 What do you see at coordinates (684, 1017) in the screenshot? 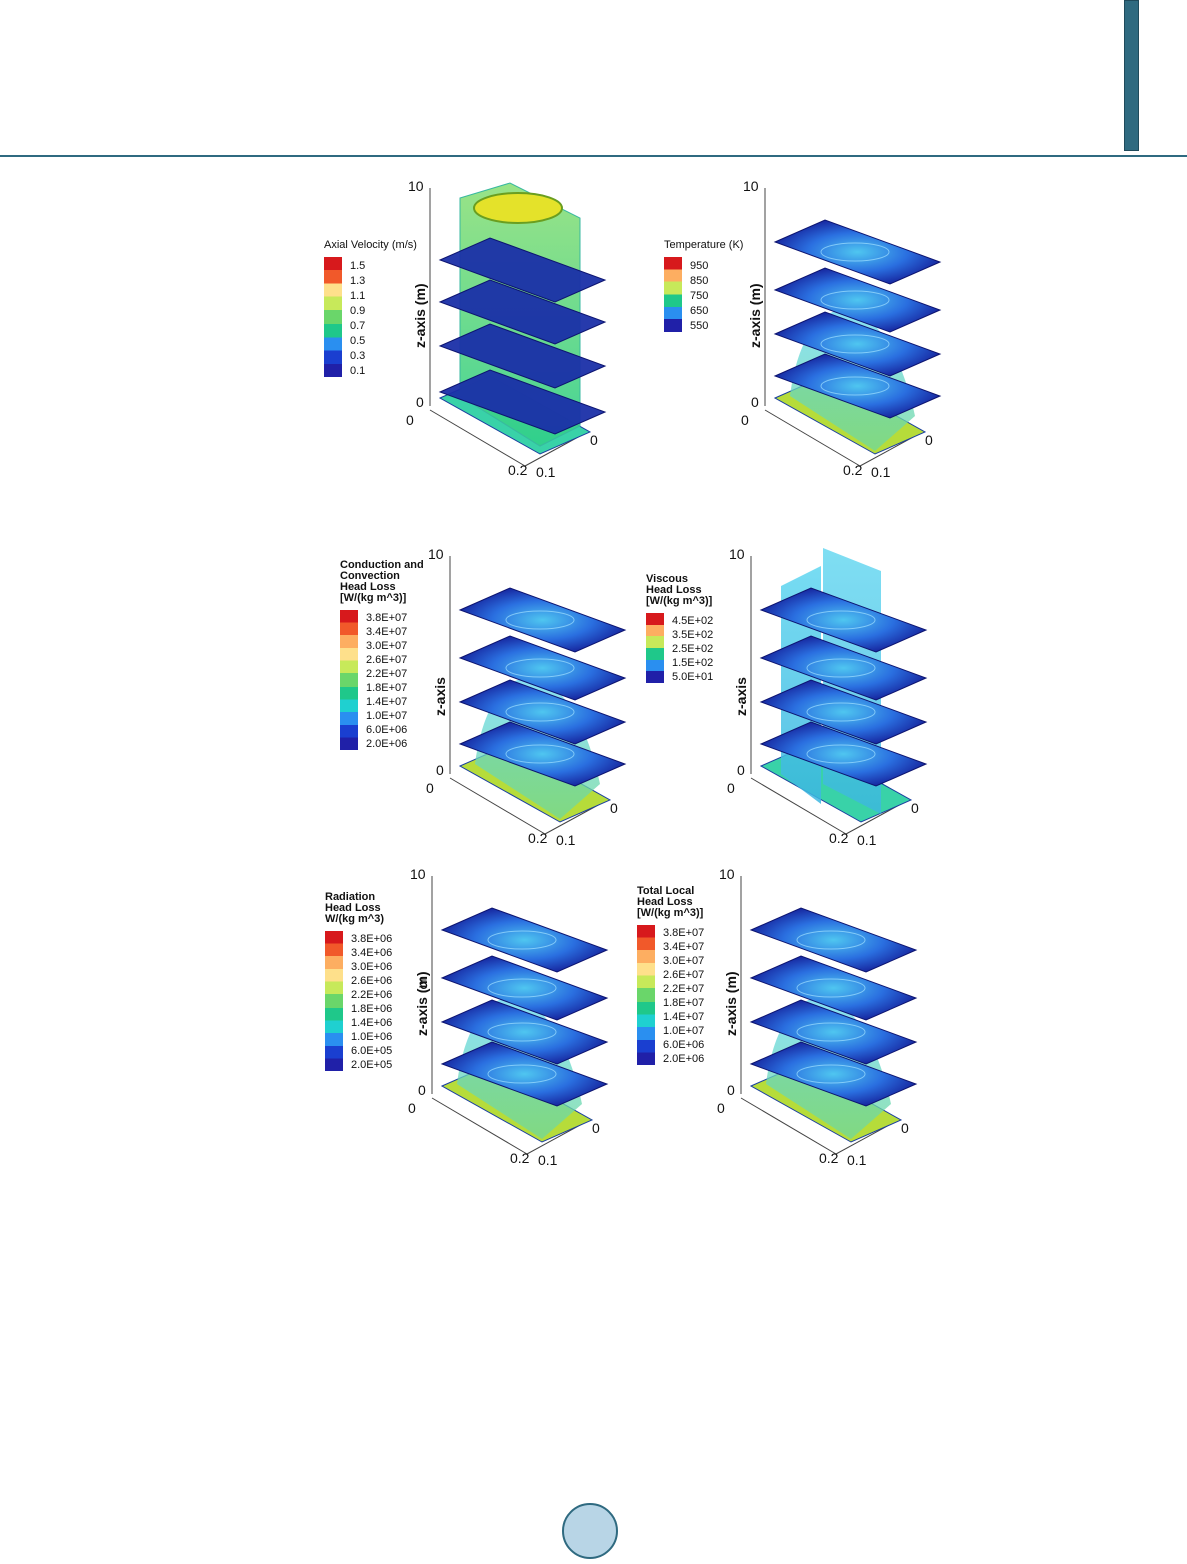
I see `legend-label: 1.4E+07` at bounding box center [684, 1017].